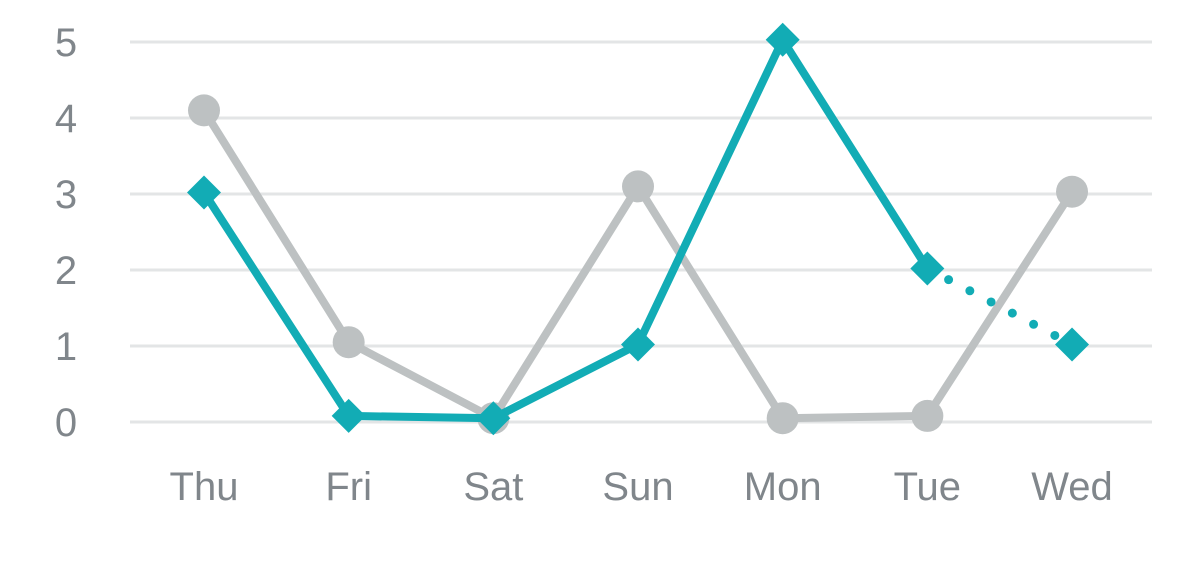  Describe the element at coordinates (927, 487) in the screenshot. I see `x-tick-label-tue: Tue` at that location.